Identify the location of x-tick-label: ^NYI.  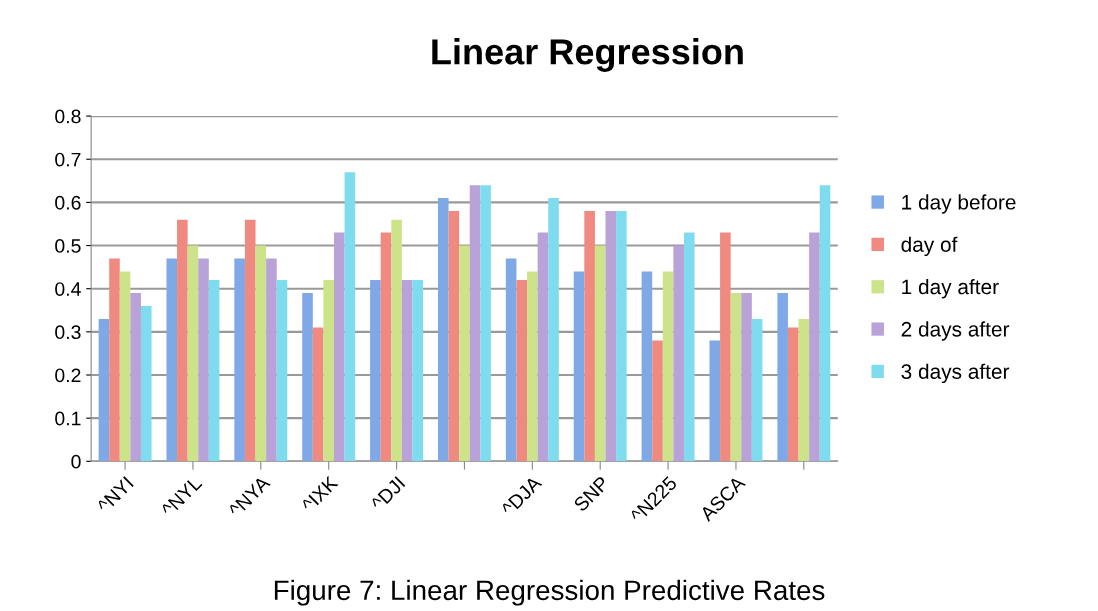
(115, 495).